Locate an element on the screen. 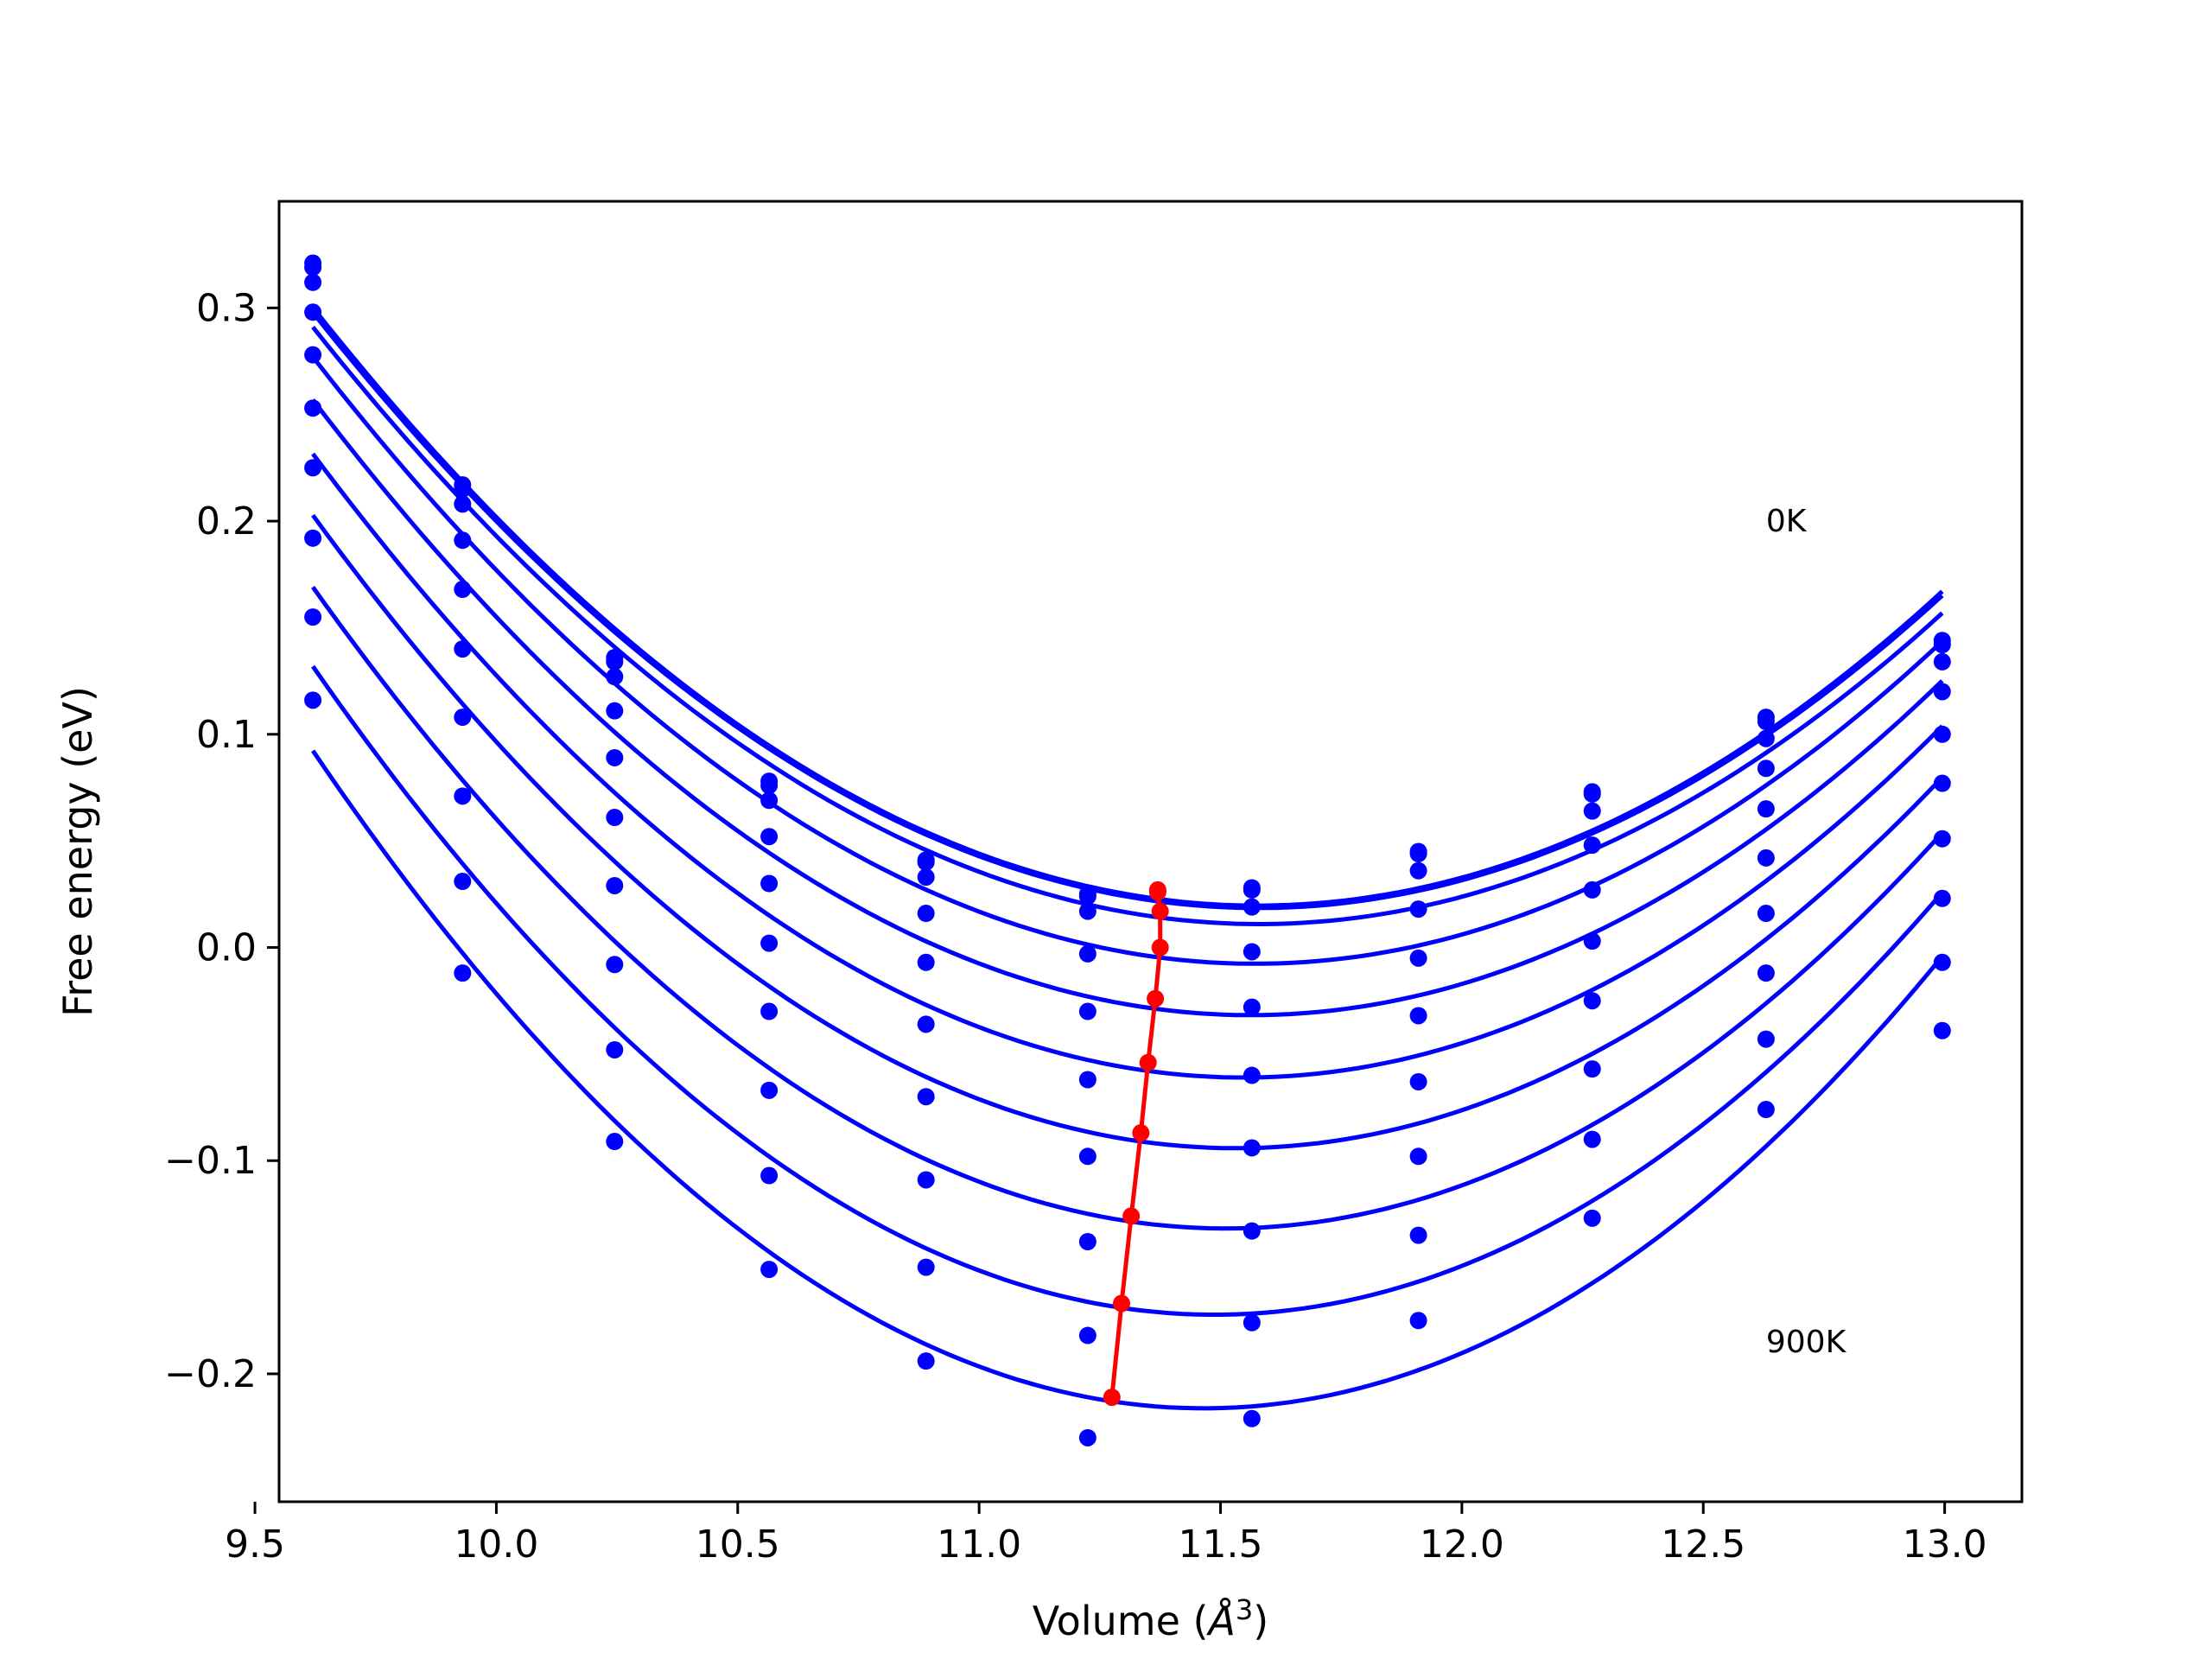  x-axis-ticks: 9.5 10.0 10.5 11.0 11.5 12.0 12.5 13.0 is located at coordinates (1106, 1534).